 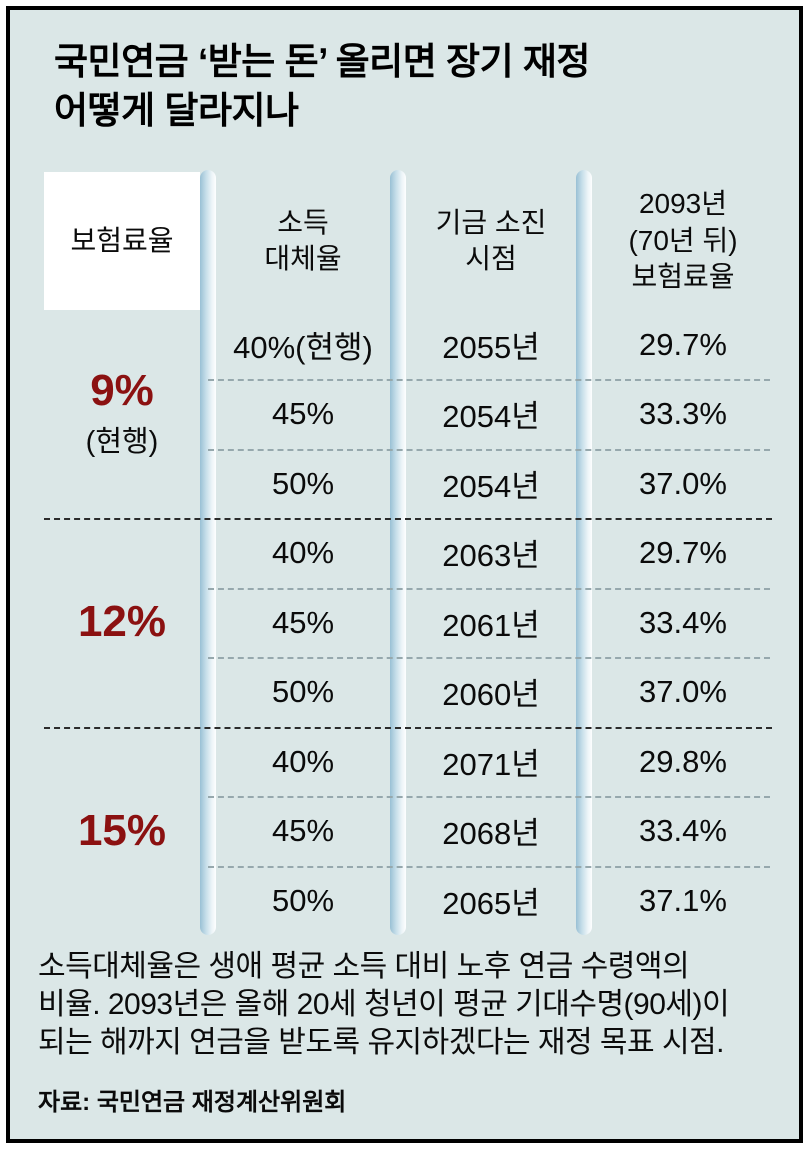 What do you see at coordinates (303, 240) in the screenshot?
I see `header-replacement-rate: 소득 대체율` at bounding box center [303, 240].